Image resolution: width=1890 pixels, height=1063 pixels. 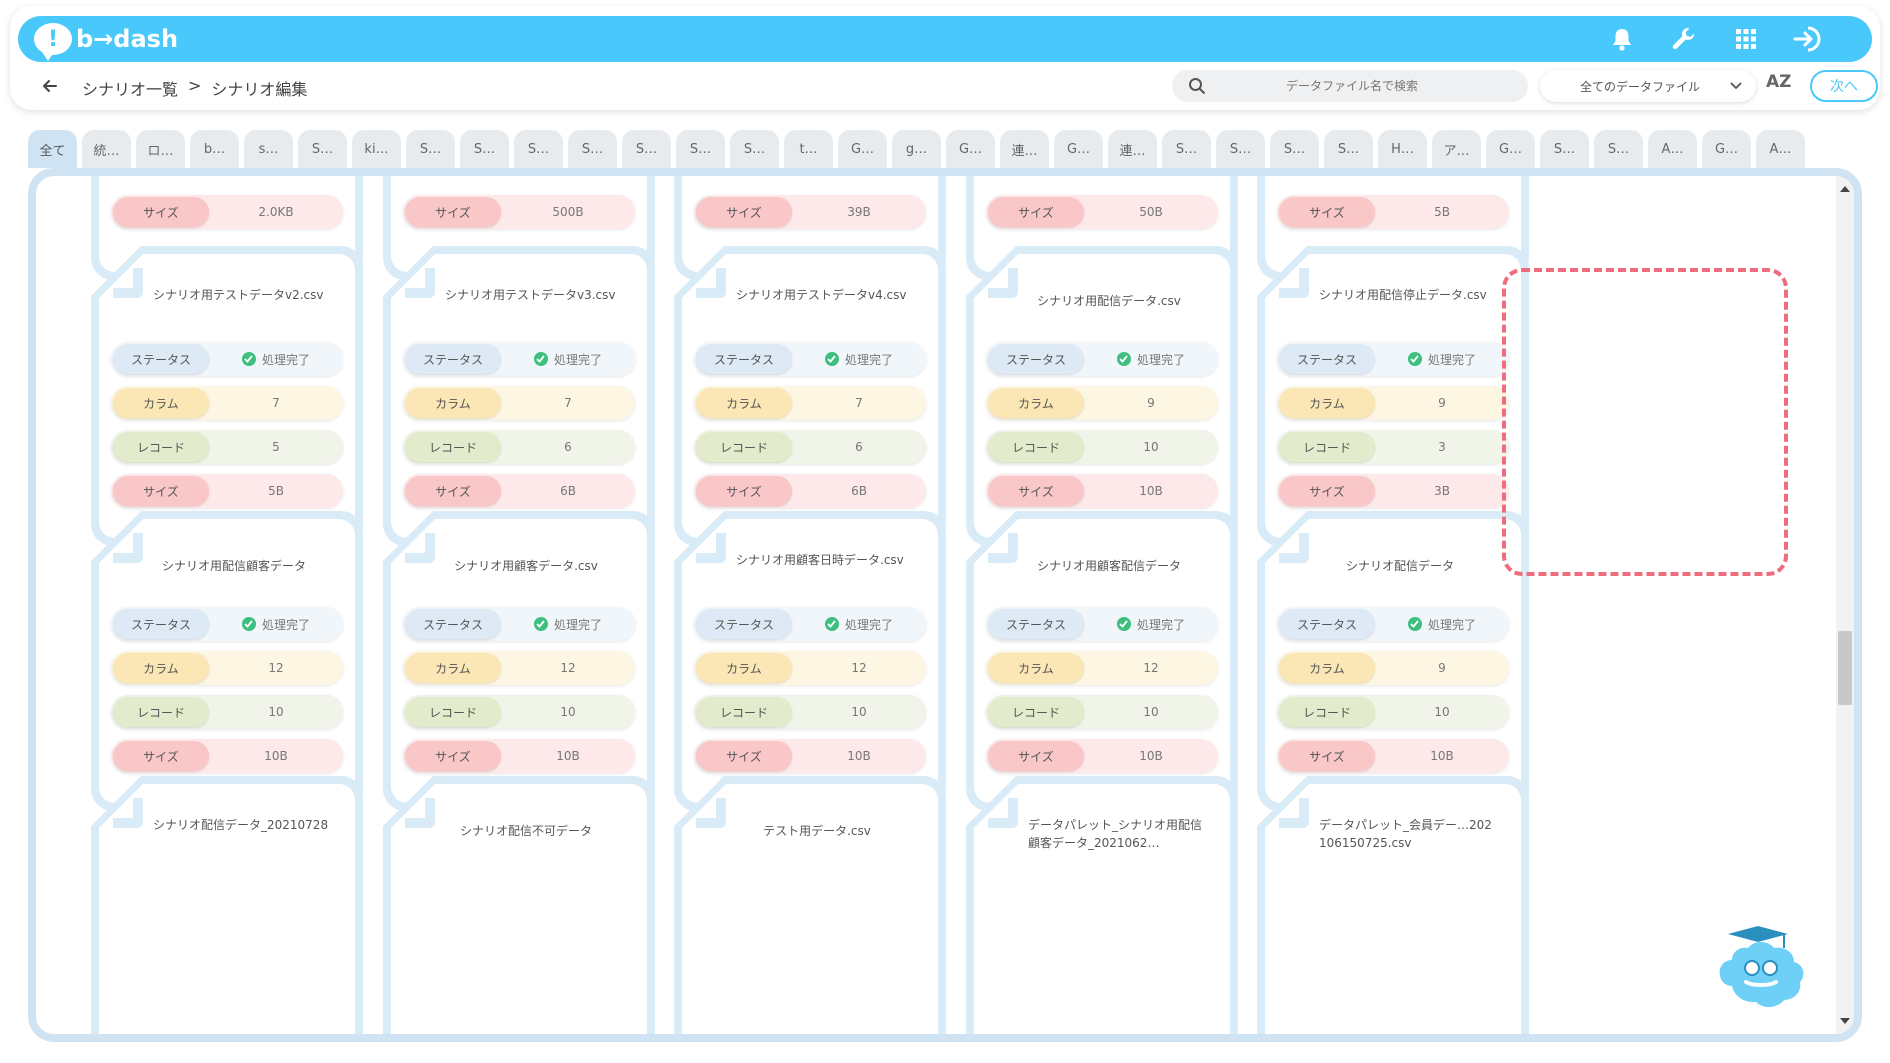 What do you see at coordinates (1779, 82) in the screenshot?
I see `sort-az-button: AZ` at bounding box center [1779, 82].